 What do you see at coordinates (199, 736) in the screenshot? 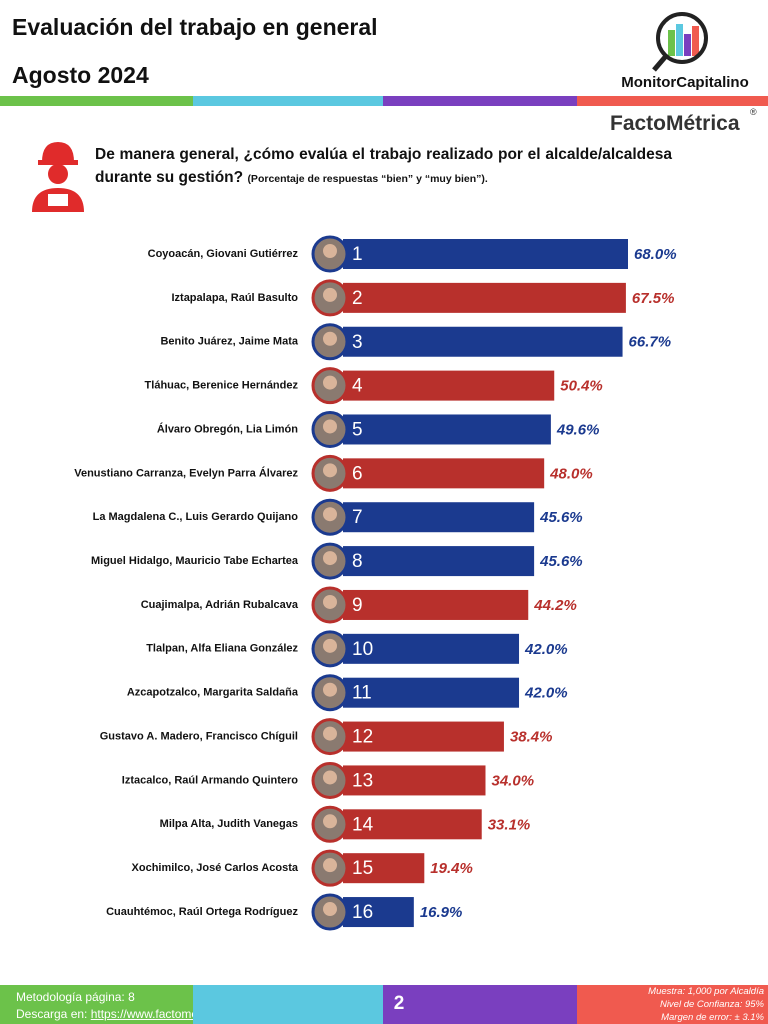
I see `category-label: Gustavo A. Madero, Francisco Chíguil` at bounding box center [199, 736].